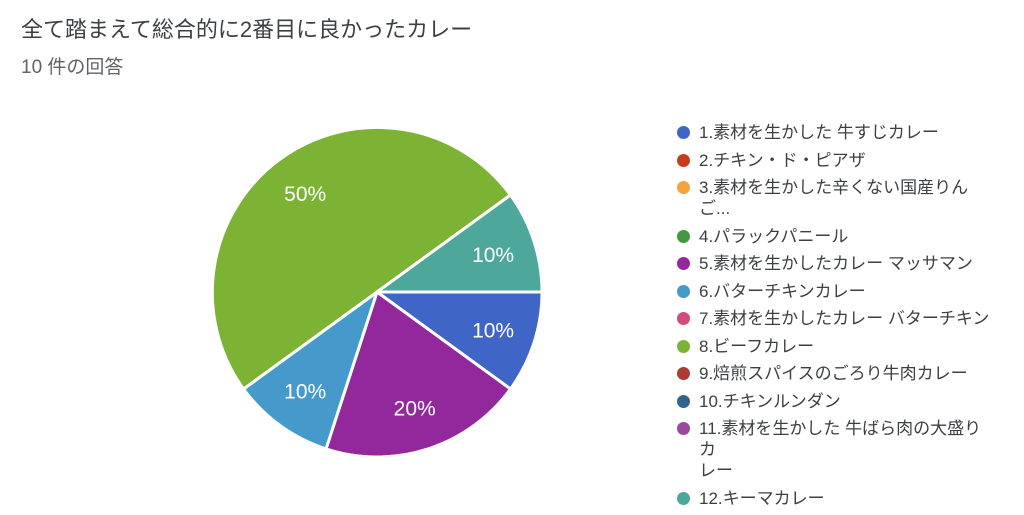 The width and height of the screenshot is (1024, 515). I want to click on legend-item-label: 10.チキンルンダン, so click(770, 401).